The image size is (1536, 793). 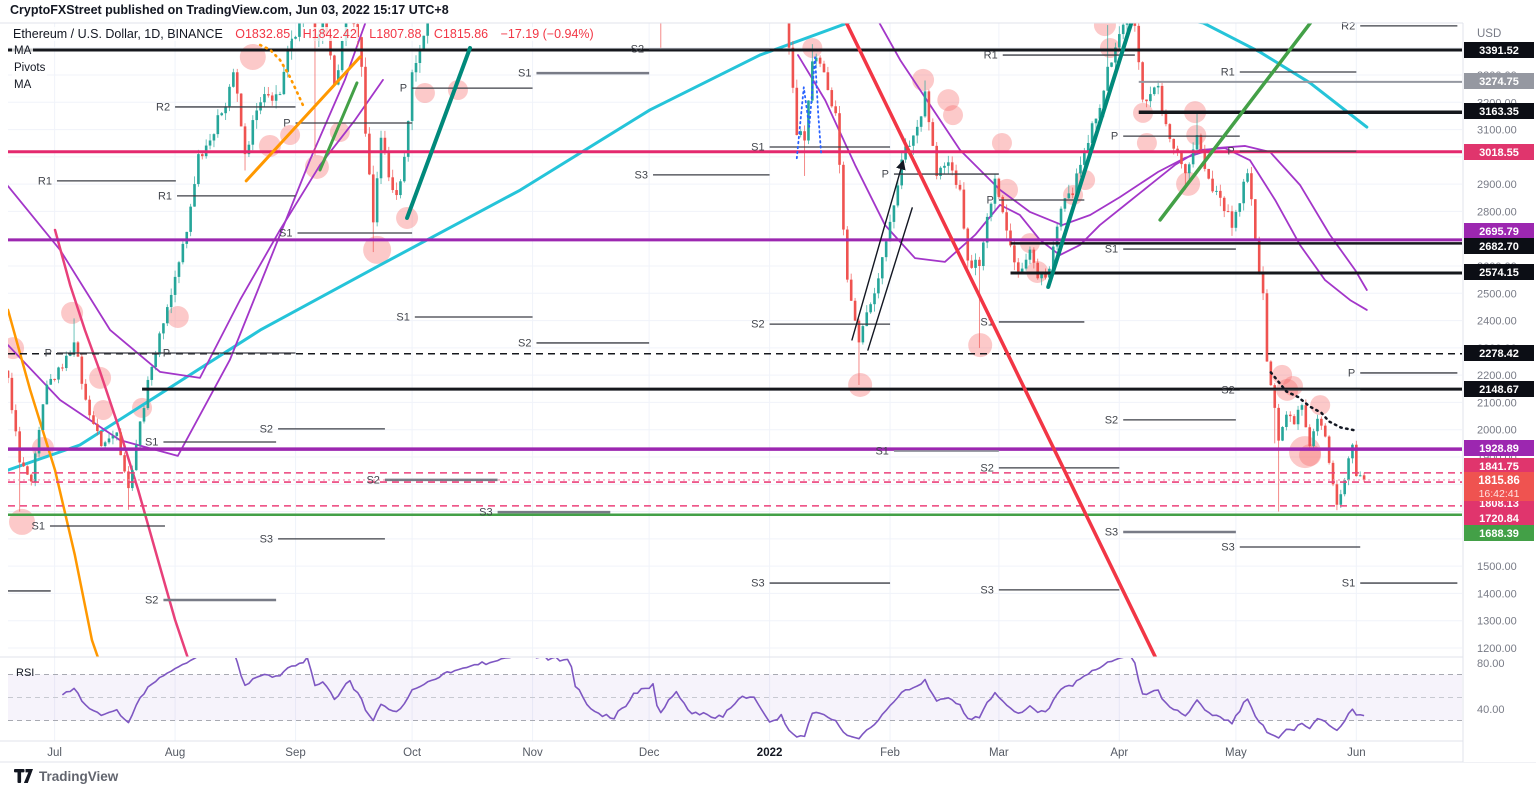 I want to click on ohlc-close: C1815.86, so click(x=461, y=34).